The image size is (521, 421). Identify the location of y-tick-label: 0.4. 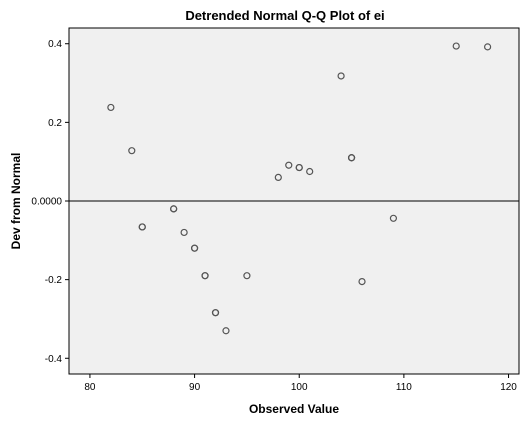
(55, 44).